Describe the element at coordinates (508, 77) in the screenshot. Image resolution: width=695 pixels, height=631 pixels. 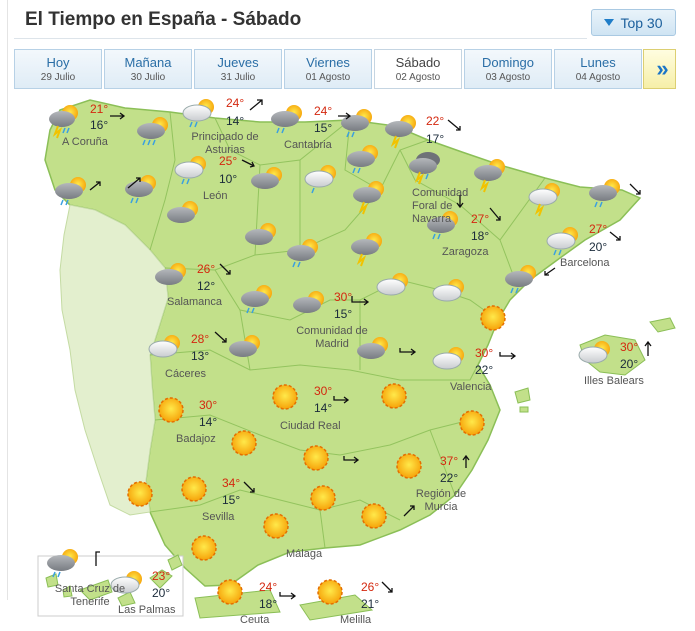
I see `tab-date: 03 Agosto` at that location.